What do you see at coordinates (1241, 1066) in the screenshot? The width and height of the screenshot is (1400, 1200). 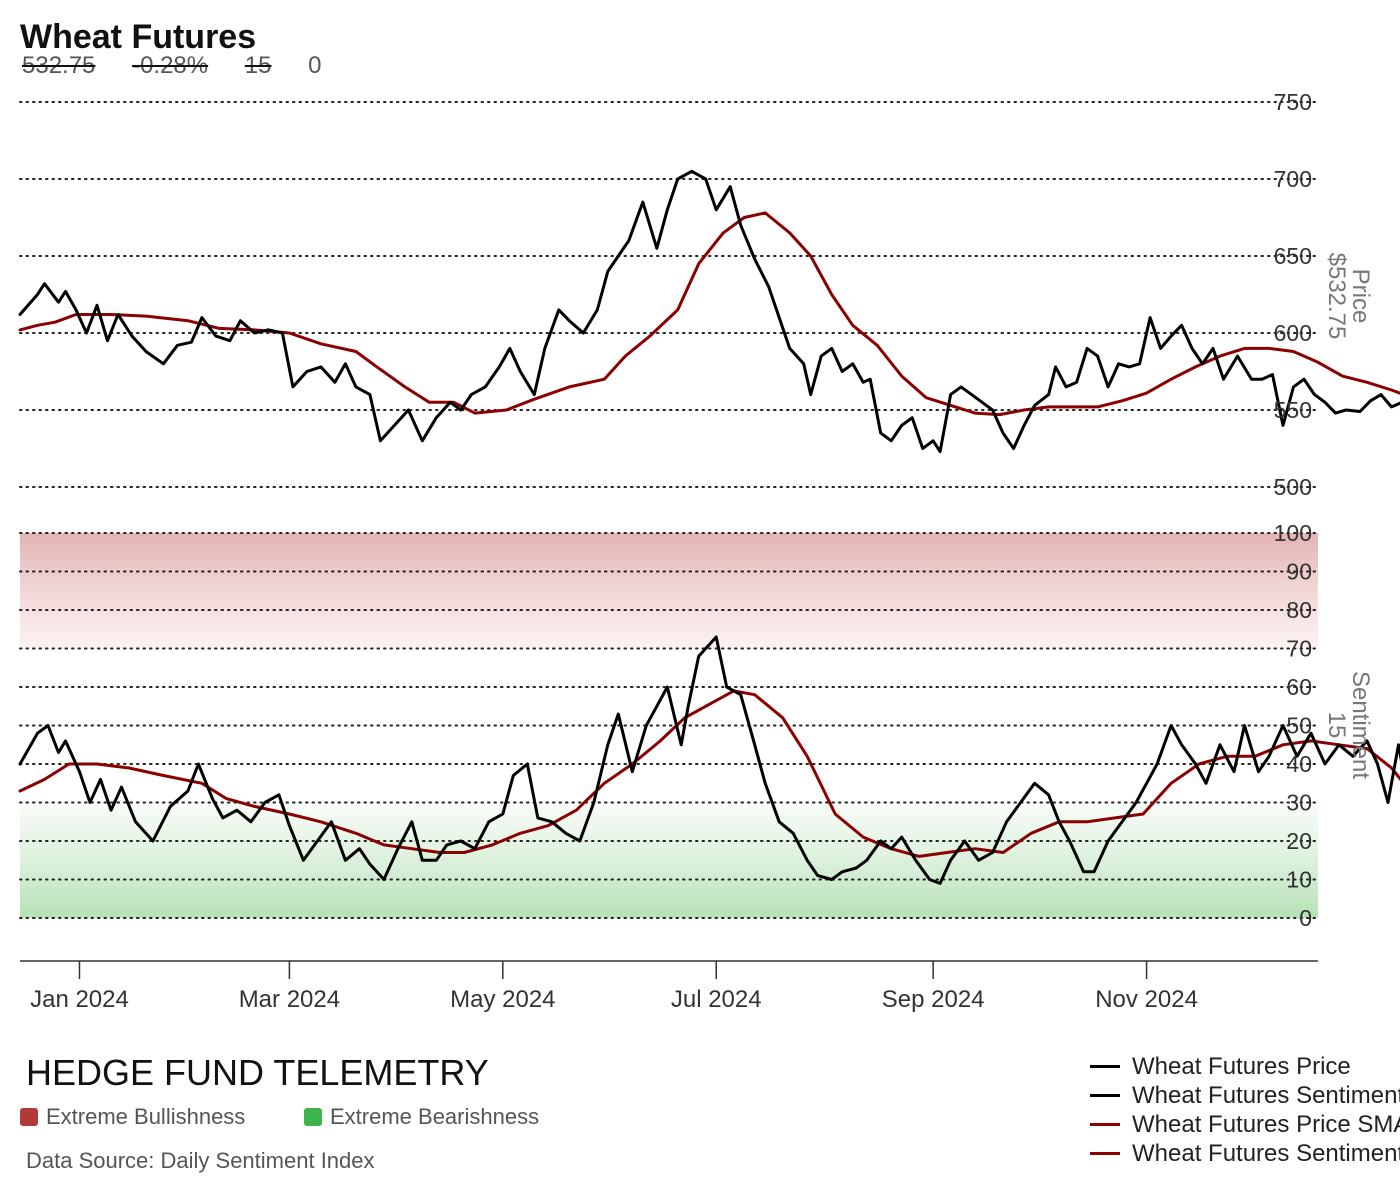 I see `legend-label: Wheat Futures Price` at bounding box center [1241, 1066].